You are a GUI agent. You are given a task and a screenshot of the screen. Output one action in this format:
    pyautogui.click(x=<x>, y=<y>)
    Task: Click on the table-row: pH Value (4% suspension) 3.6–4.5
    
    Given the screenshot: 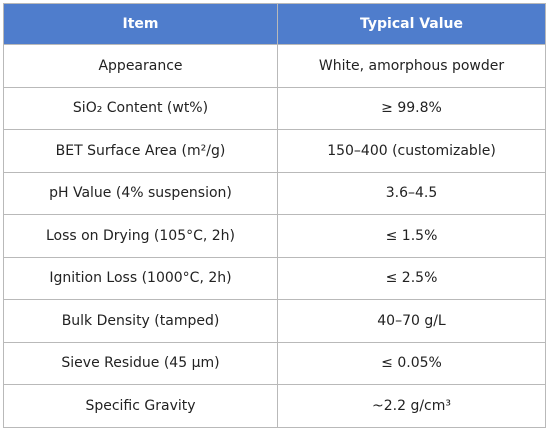 What is the action you would take?
    pyautogui.click(x=274, y=193)
    